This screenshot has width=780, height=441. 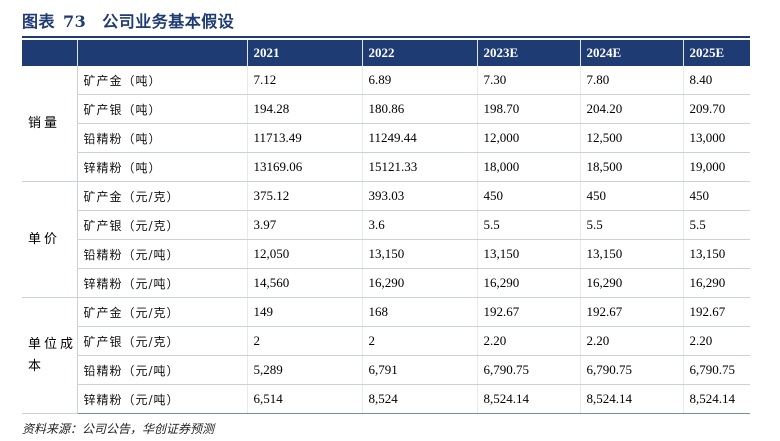 I want to click on item-label: 矿产银（吨）, so click(x=162, y=109).